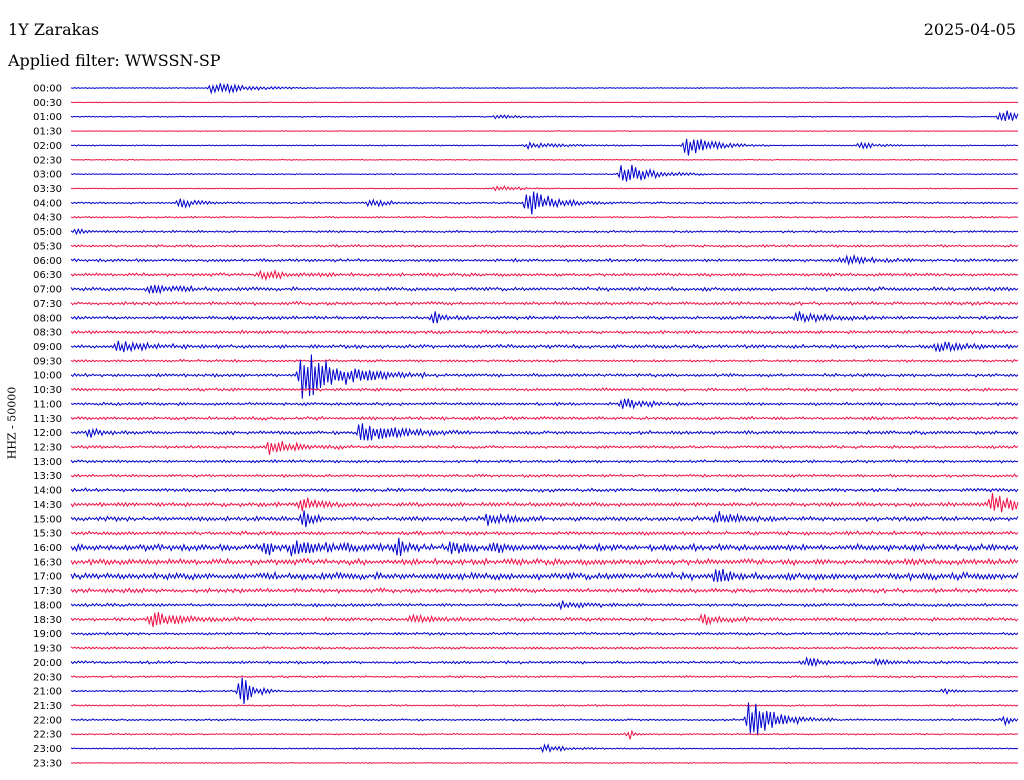 The width and height of the screenshot is (1024, 780). What do you see at coordinates (47, 160) in the screenshot?
I see `row-time-label: 02:30` at bounding box center [47, 160].